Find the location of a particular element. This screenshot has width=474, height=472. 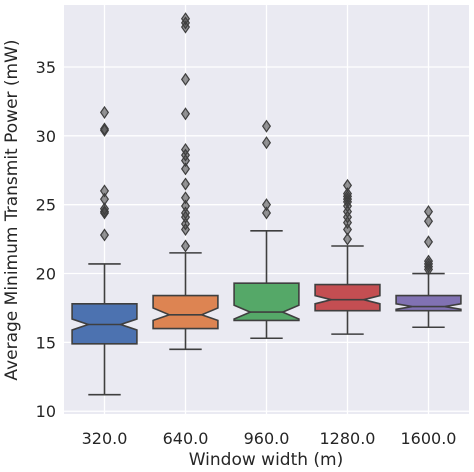

y-tick-label: 30 is located at coordinates (46, 136).